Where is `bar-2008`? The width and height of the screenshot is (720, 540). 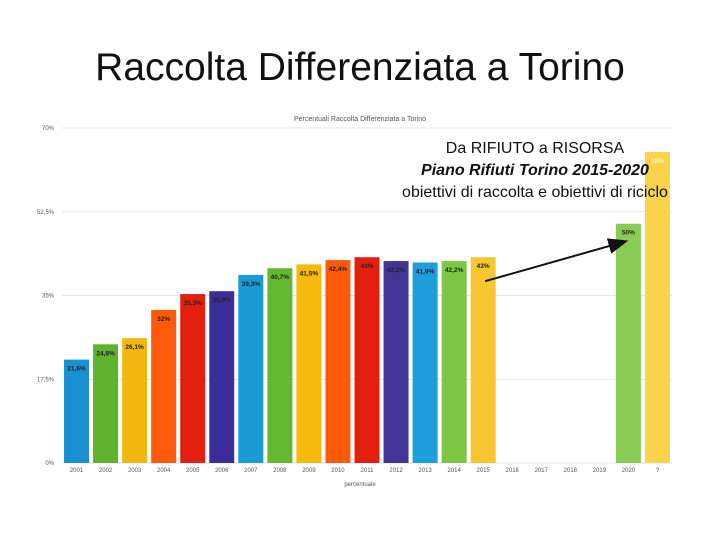 bar-2008 is located at coordinates (280, 365).